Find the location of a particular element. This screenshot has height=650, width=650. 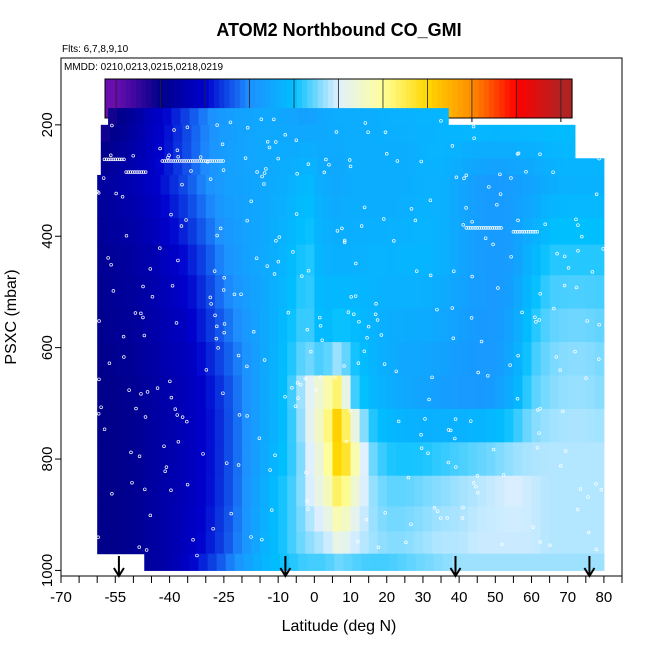

flight-marker-arrow is located at coordinates (285, 567).